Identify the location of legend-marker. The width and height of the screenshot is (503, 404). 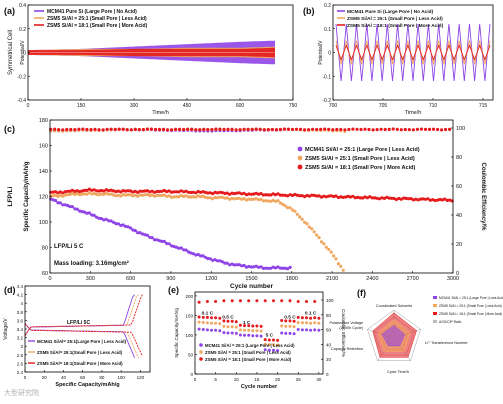
(201, 345).